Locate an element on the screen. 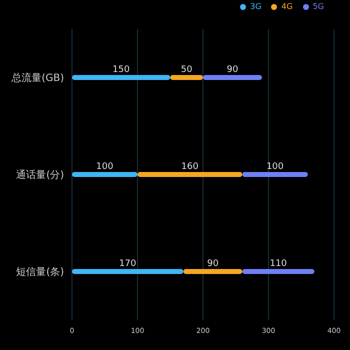 This screenshot has height=350, width=350. data-label: 150 is located at coordinates (121, 70).